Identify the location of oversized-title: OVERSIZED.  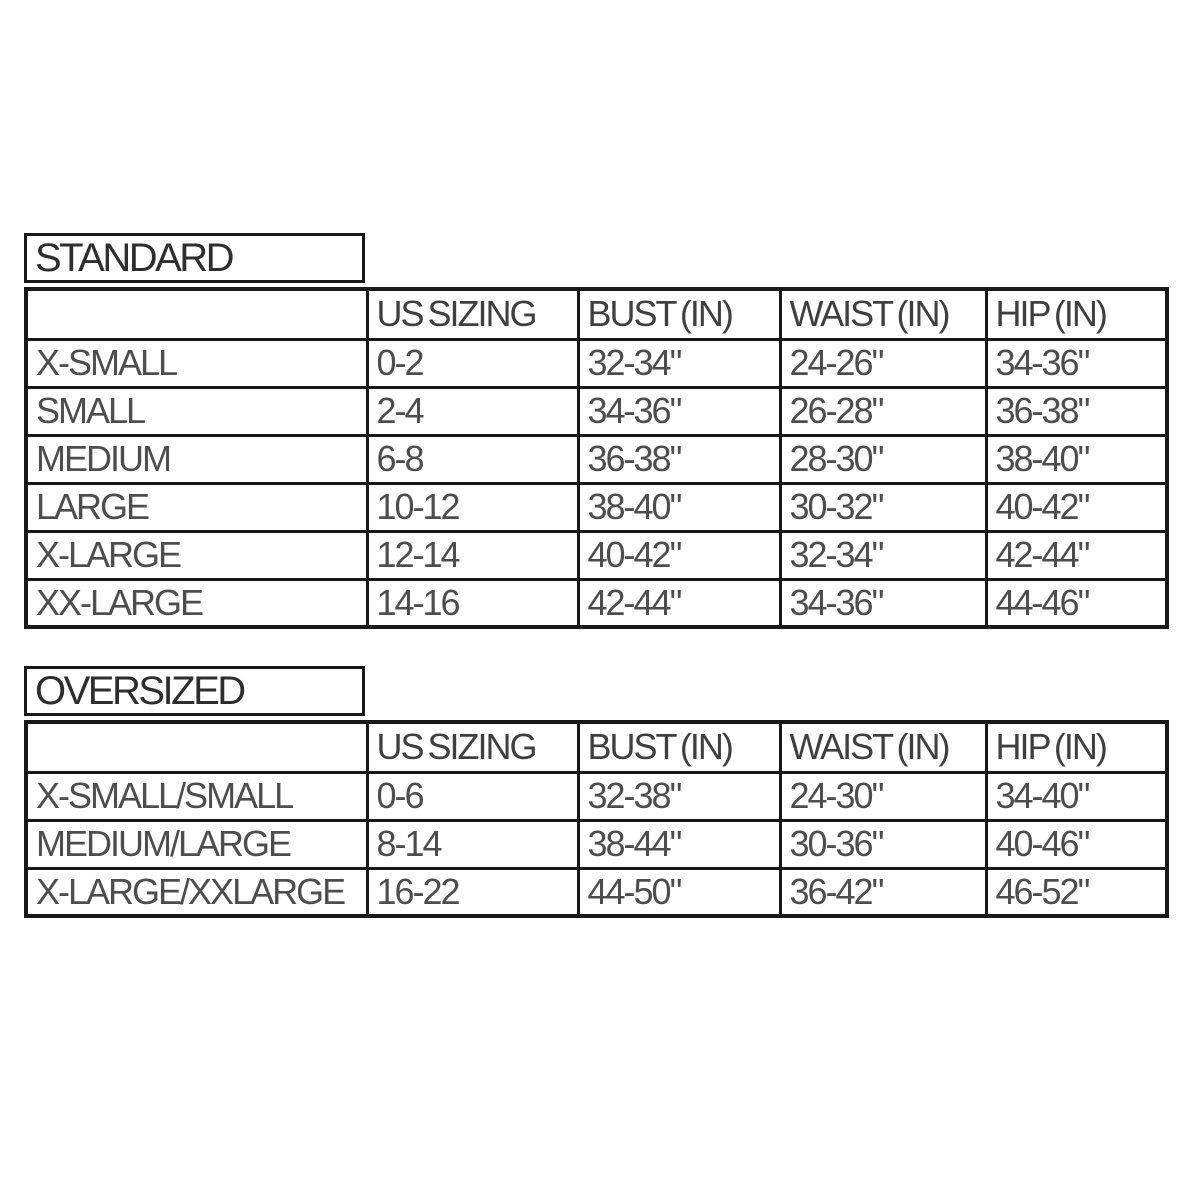
(140, 691).